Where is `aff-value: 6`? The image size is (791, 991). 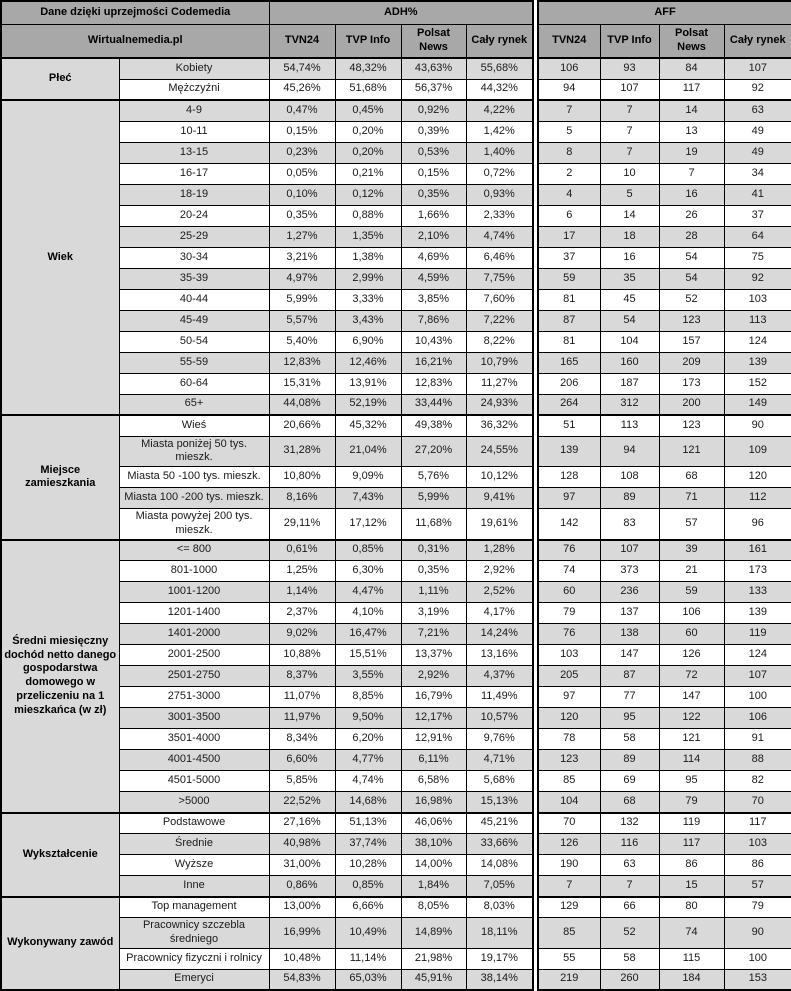
aff-value: 6 is located at coordinates (569, 215).